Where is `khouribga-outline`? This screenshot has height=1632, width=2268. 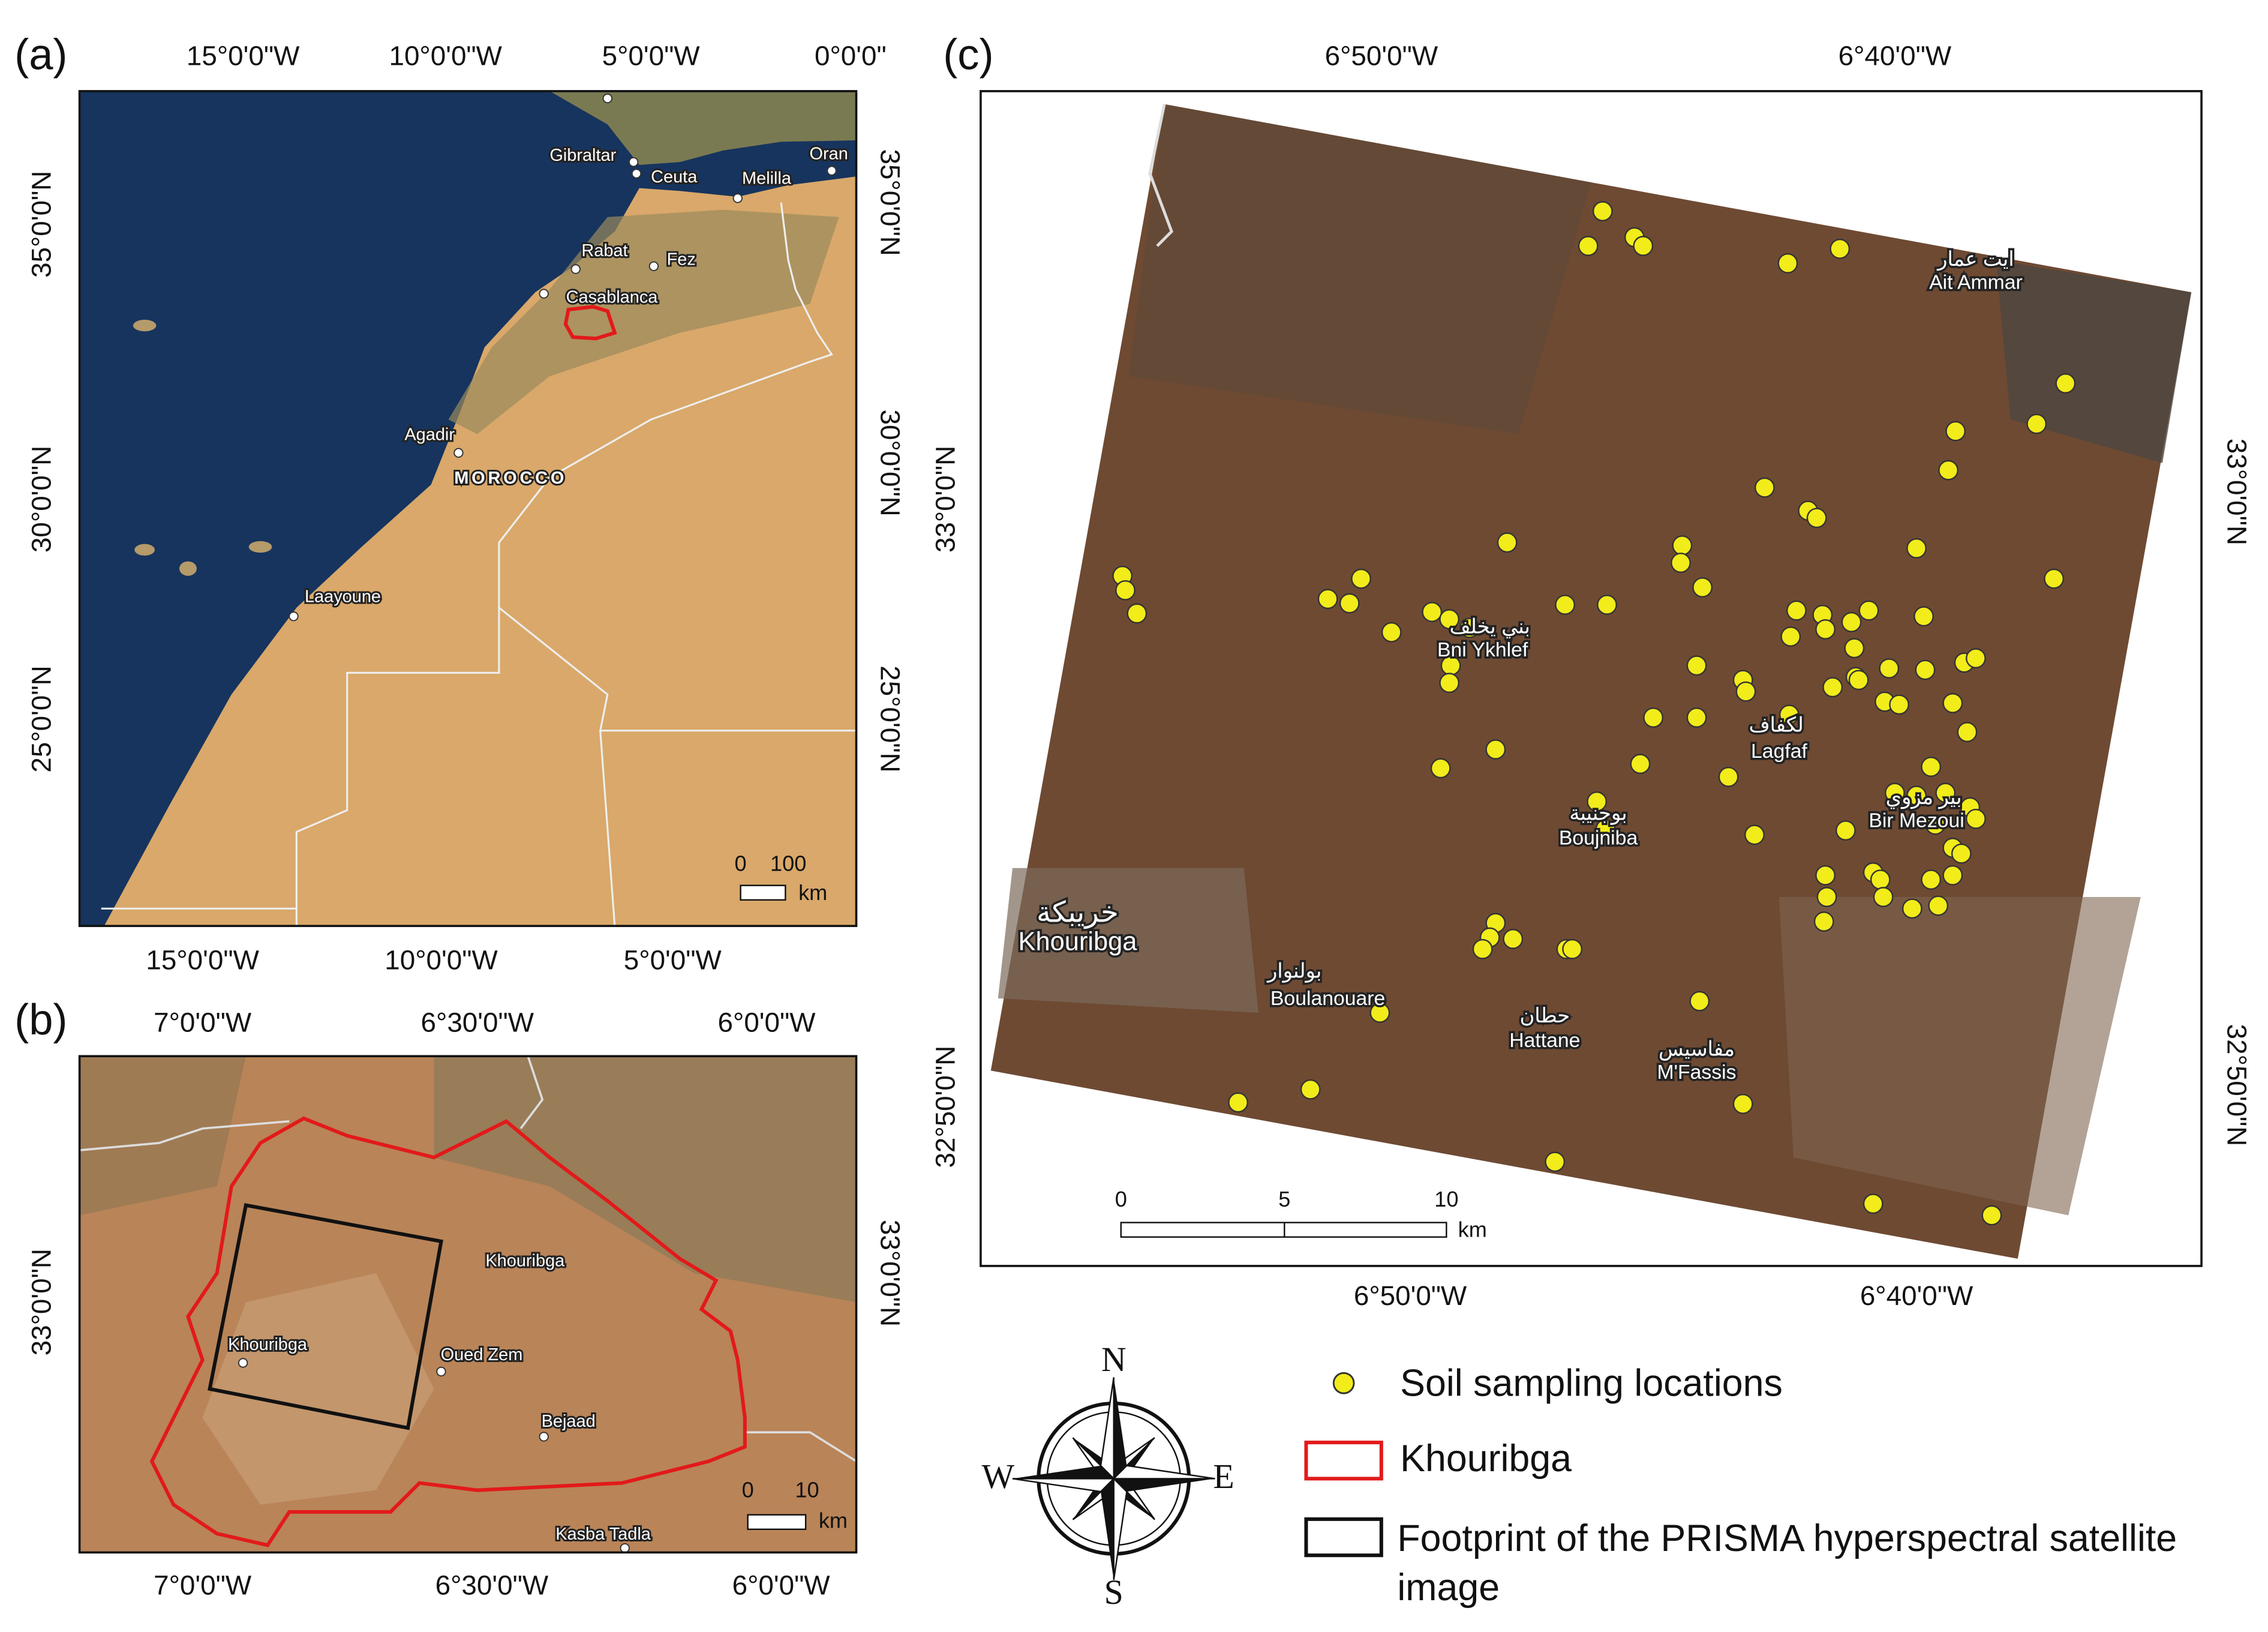 khouribga-outline is located at coordinates (448, 1332).